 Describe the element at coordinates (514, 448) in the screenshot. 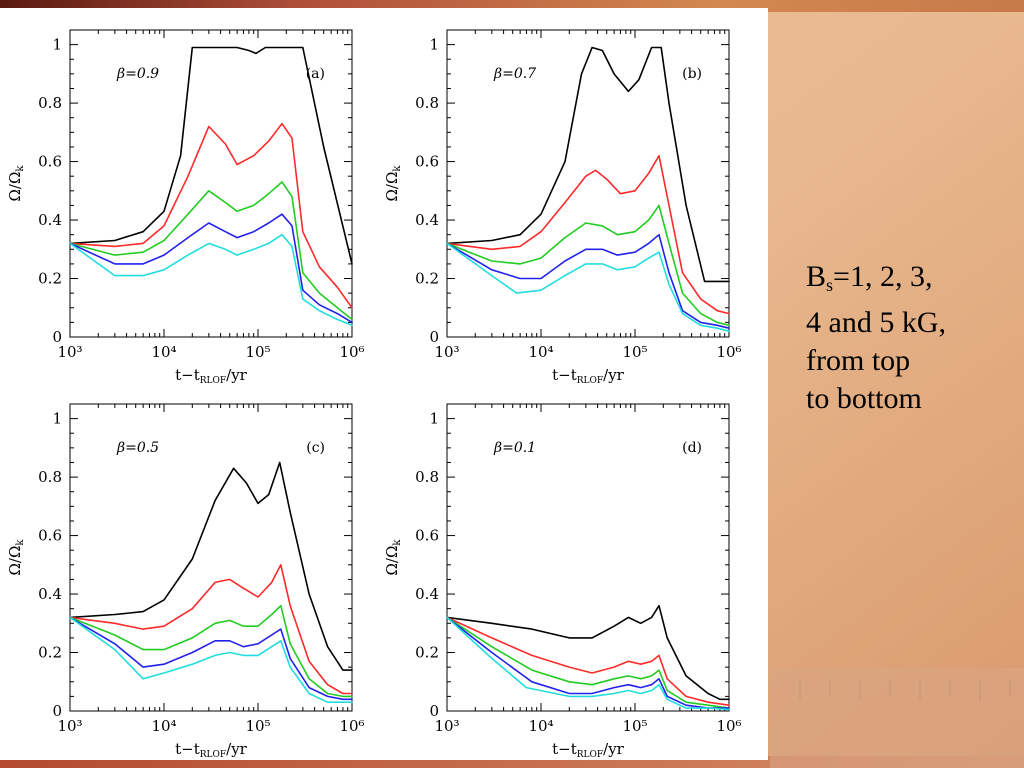

I see `beta-annotation: β=0.1` at that location.